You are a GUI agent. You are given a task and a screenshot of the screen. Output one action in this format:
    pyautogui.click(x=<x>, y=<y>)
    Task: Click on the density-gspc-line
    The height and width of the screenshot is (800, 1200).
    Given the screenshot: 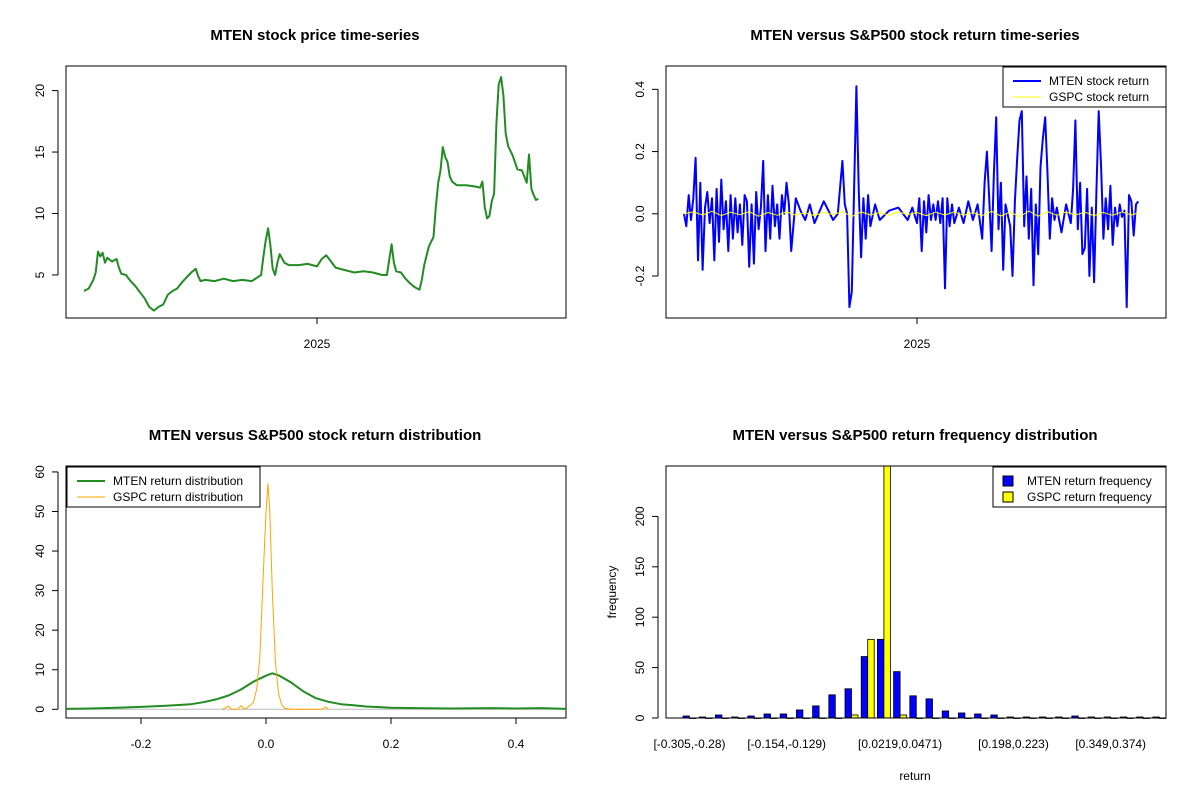 What is the action you would take?
    pyautogui.click(x=275, y=596)
    